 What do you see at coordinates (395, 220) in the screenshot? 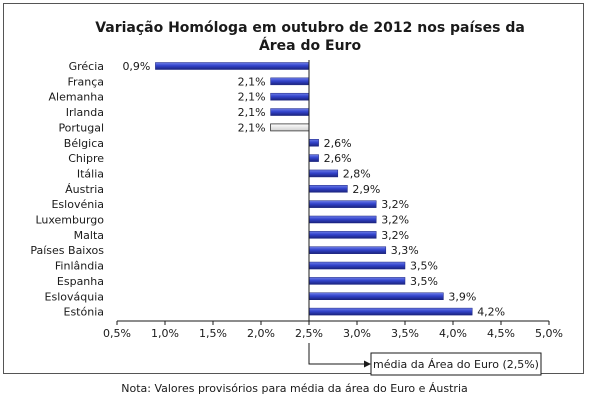
I see `value-label-luxemburgo: 3,2%` at bounding box center [395, 220].